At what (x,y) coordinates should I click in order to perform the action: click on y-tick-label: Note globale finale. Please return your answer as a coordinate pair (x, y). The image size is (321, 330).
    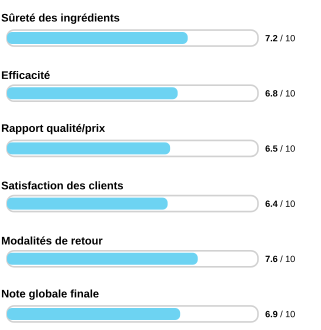
    Looking at the image, I should click on (50, 294).